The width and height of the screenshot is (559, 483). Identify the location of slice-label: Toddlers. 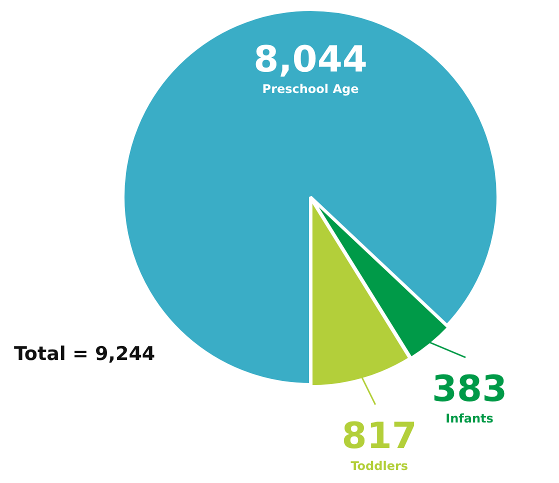
(379, 465).